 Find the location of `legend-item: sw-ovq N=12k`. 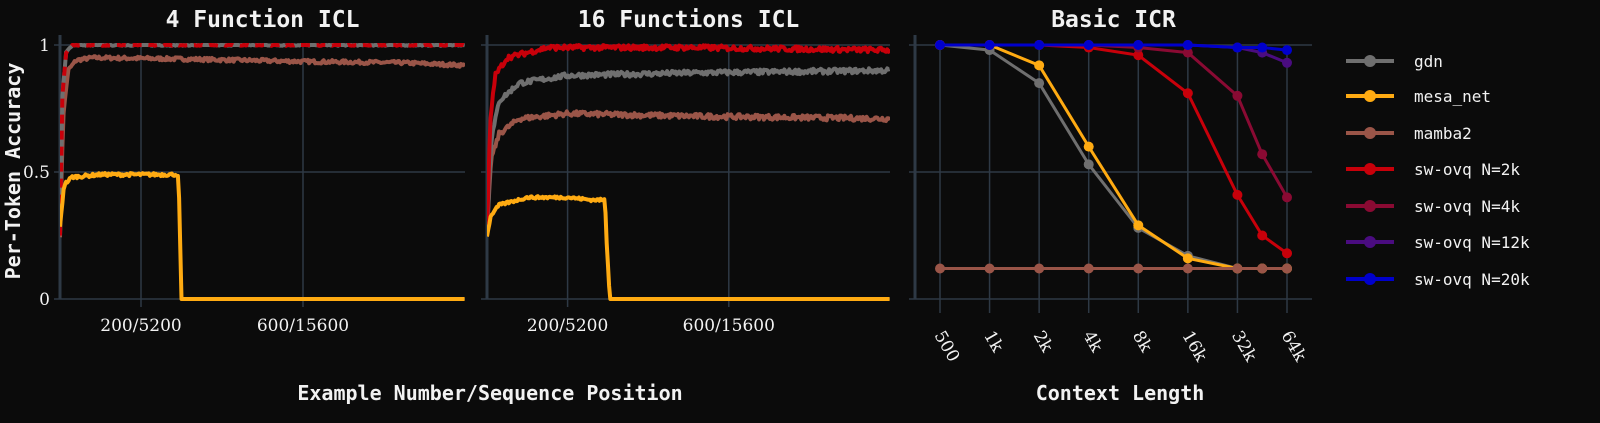

legend-item: sw-ovq N=12k is located at coordinates (1438, 242).